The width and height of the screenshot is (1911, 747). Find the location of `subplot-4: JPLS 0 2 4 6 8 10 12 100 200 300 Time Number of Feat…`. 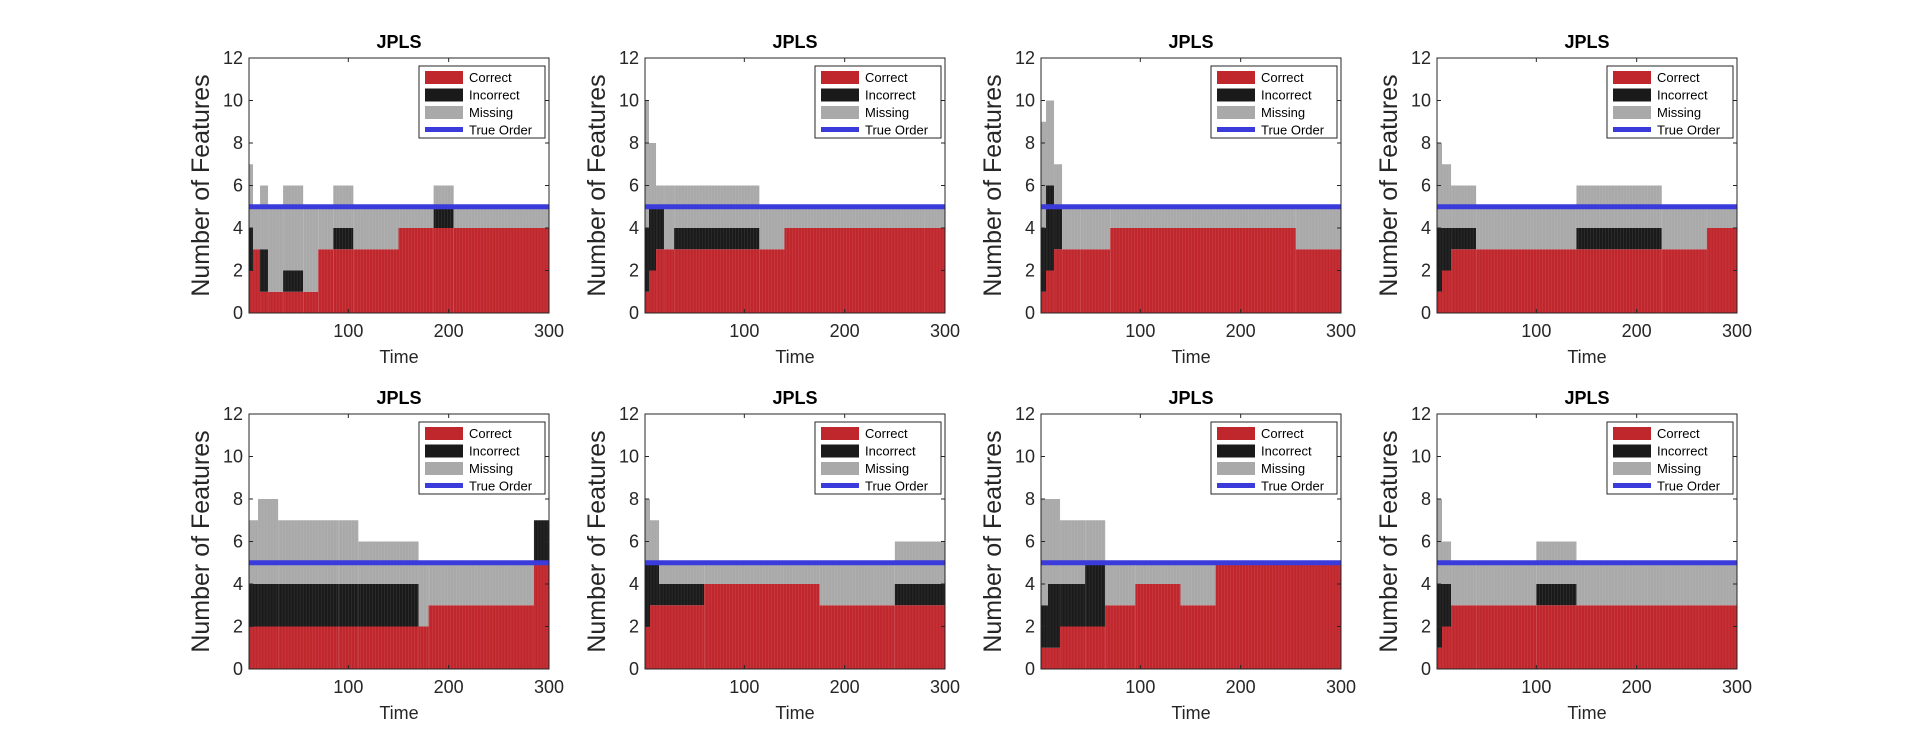

subplot-4: JPLS 0 2 4 6 8 10 12 100 200 300 Time Number of Feat… is located at coordinates (1563, 199).